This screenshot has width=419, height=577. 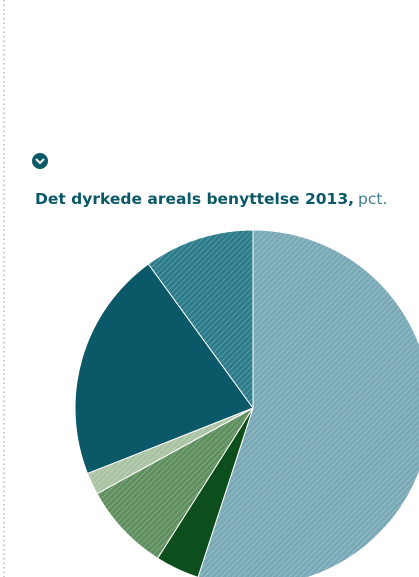 What do you see at coordinates (40, 161) in the screenshot?
I see `collapse-icon` at bounding box center [40, 161].